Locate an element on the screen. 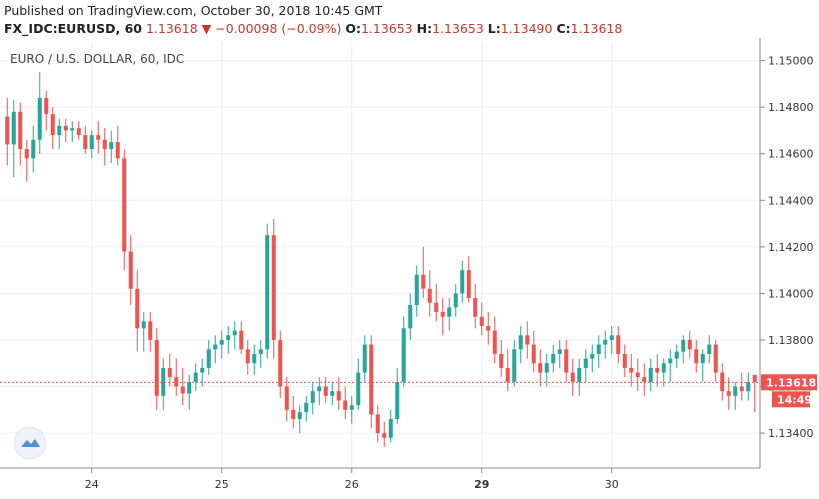  close-value: 1.13618 is located at coordinates (596, 28).